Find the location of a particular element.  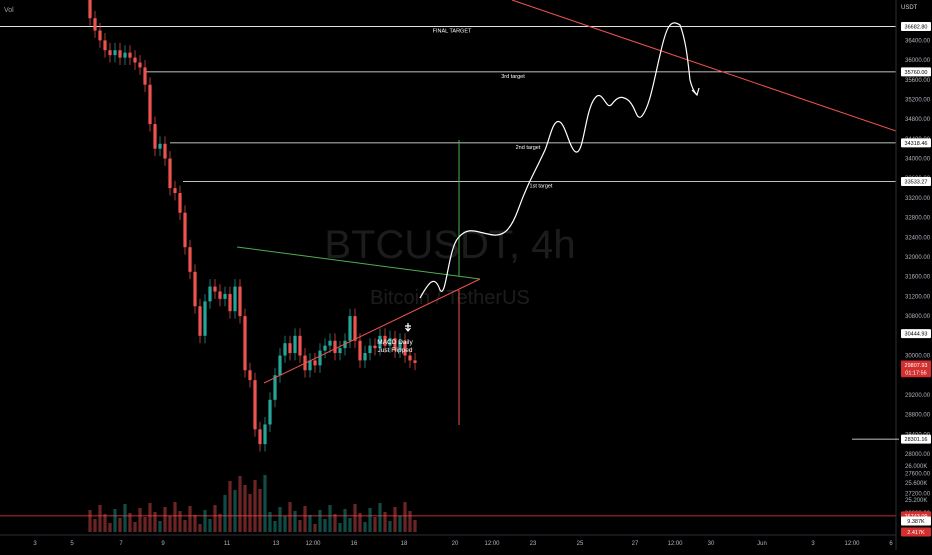

time-tick-label: 25 is located at coordinates (580, 544).